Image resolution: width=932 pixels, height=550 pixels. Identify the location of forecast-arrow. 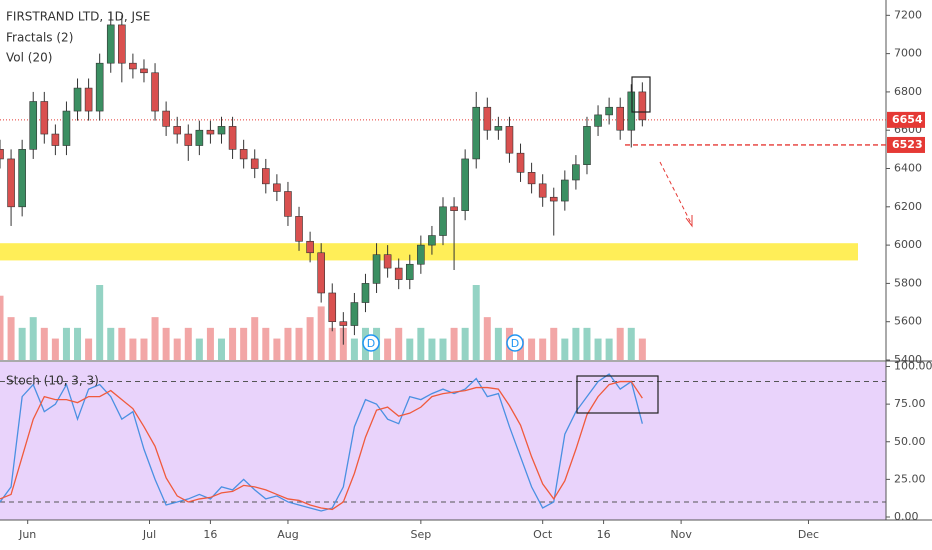
(676, 193).